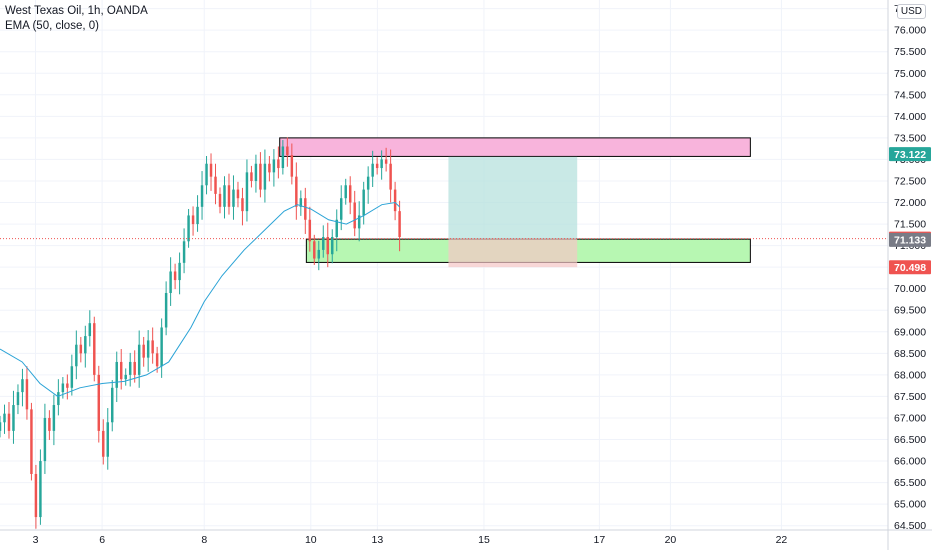 The height and width of the screenshot is (550, 932). What do you see at coordinates (910, 375) in the screenshot?
I see `y-tick-label: 68.000` at bounding box center [910, 375].